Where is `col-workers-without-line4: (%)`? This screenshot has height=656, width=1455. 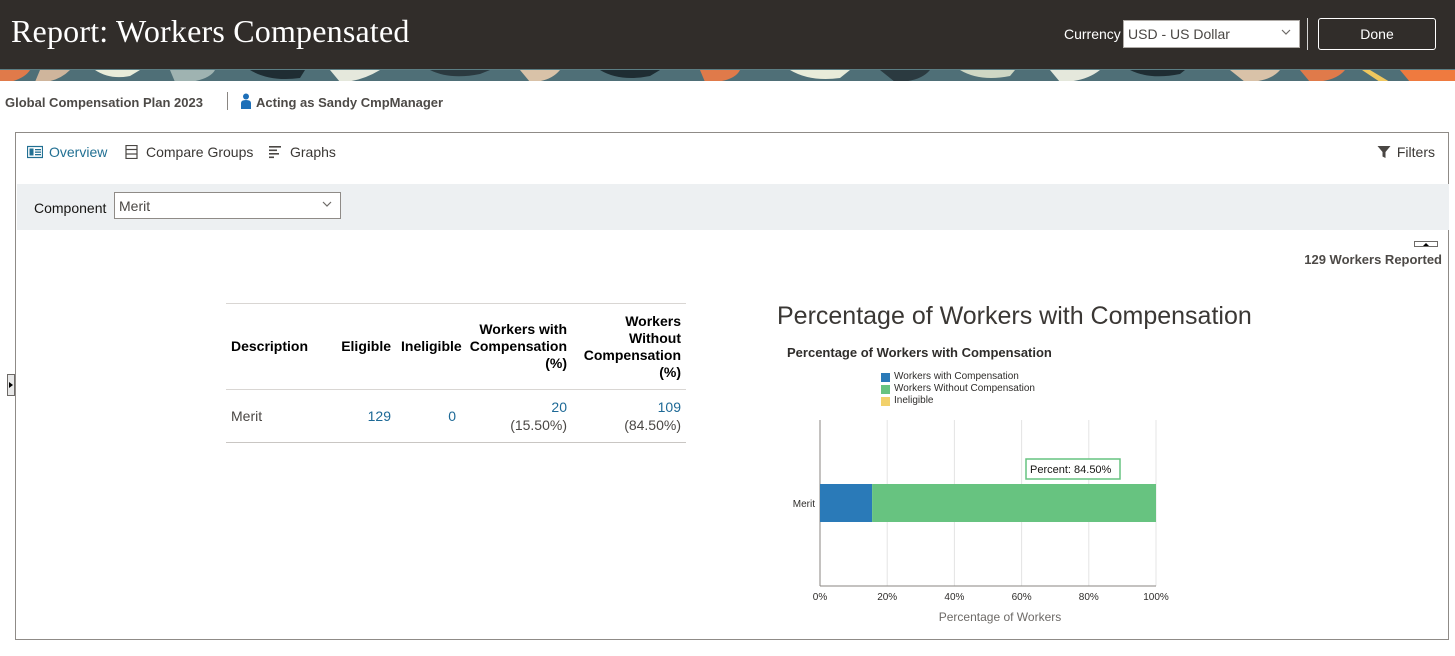 col-workers-without-line4: (%) is located at coordinates (670, 371).